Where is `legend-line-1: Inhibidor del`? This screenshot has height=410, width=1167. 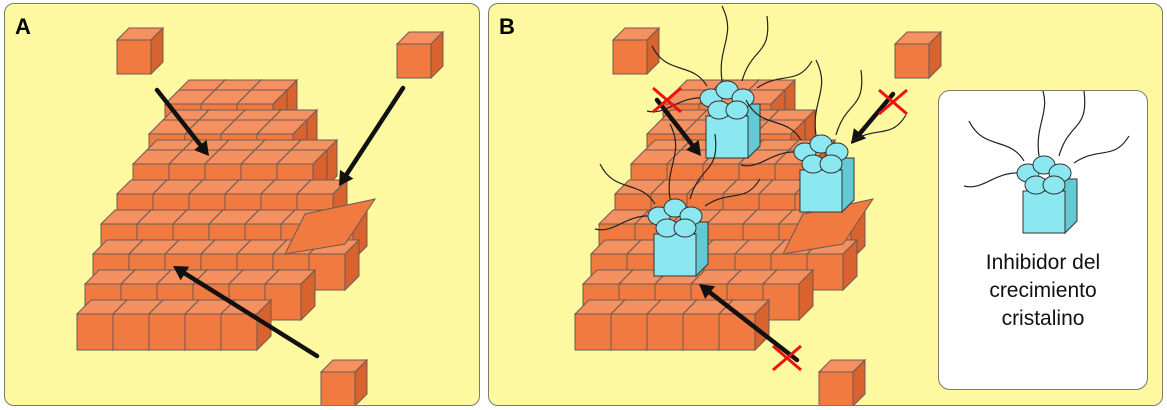
legend-line-1: Inhibidor del is located at coordinates (1043, 262).